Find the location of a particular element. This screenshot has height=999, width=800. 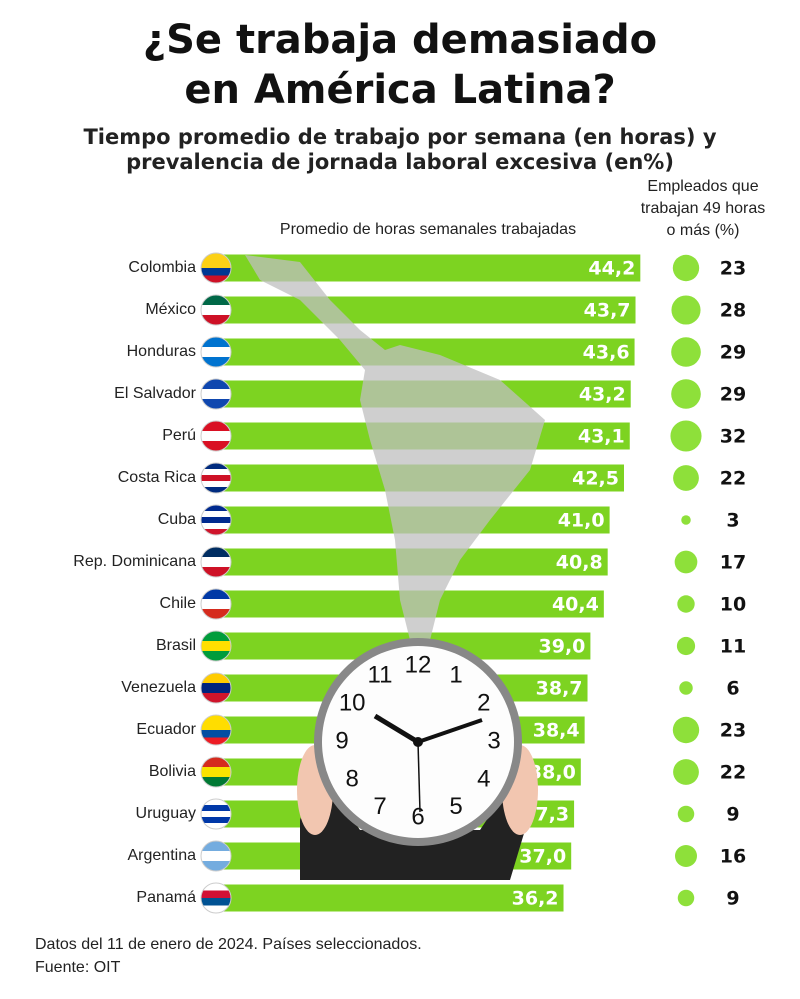

value-label: 38,4 is located at coordinates (556, 731).